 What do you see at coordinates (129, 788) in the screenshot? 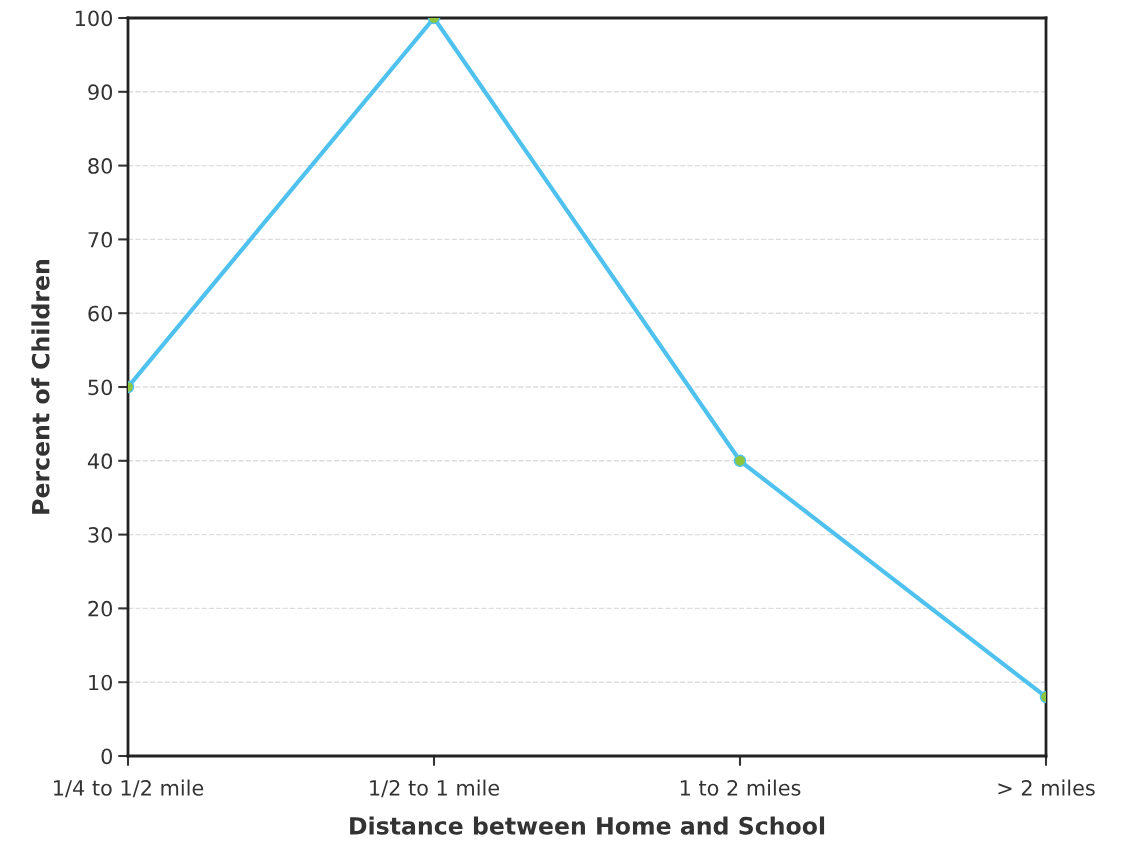
I see `x-tick-label: 1/4 to 1/2 mile` at bounding box center [129, 788].